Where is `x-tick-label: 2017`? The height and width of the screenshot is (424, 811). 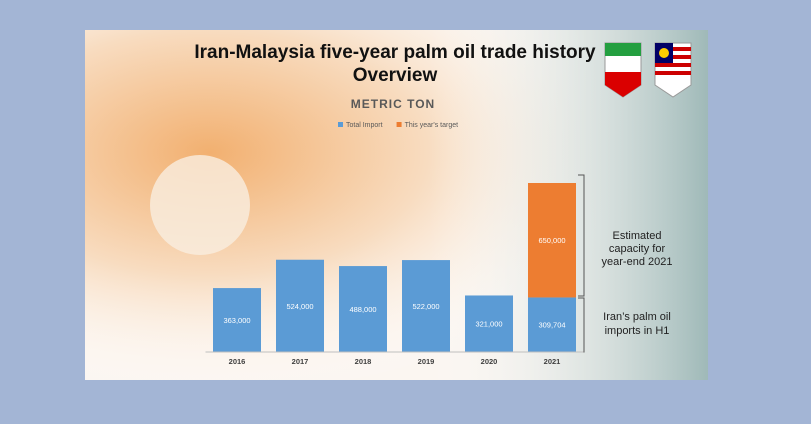
x-tick-label: 2017 is located at coordinates (300, 361).